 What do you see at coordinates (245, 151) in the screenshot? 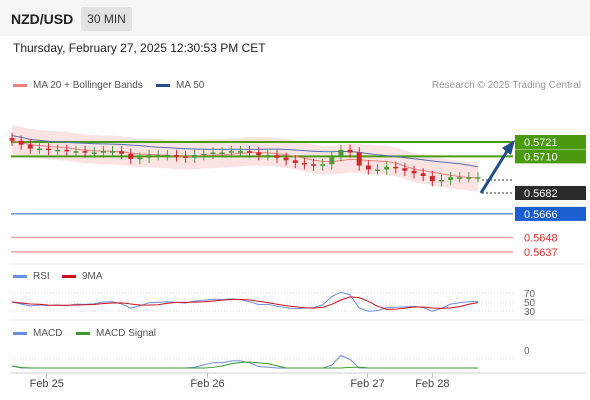
I see `ma50-line` at bounding box center [245, 151].